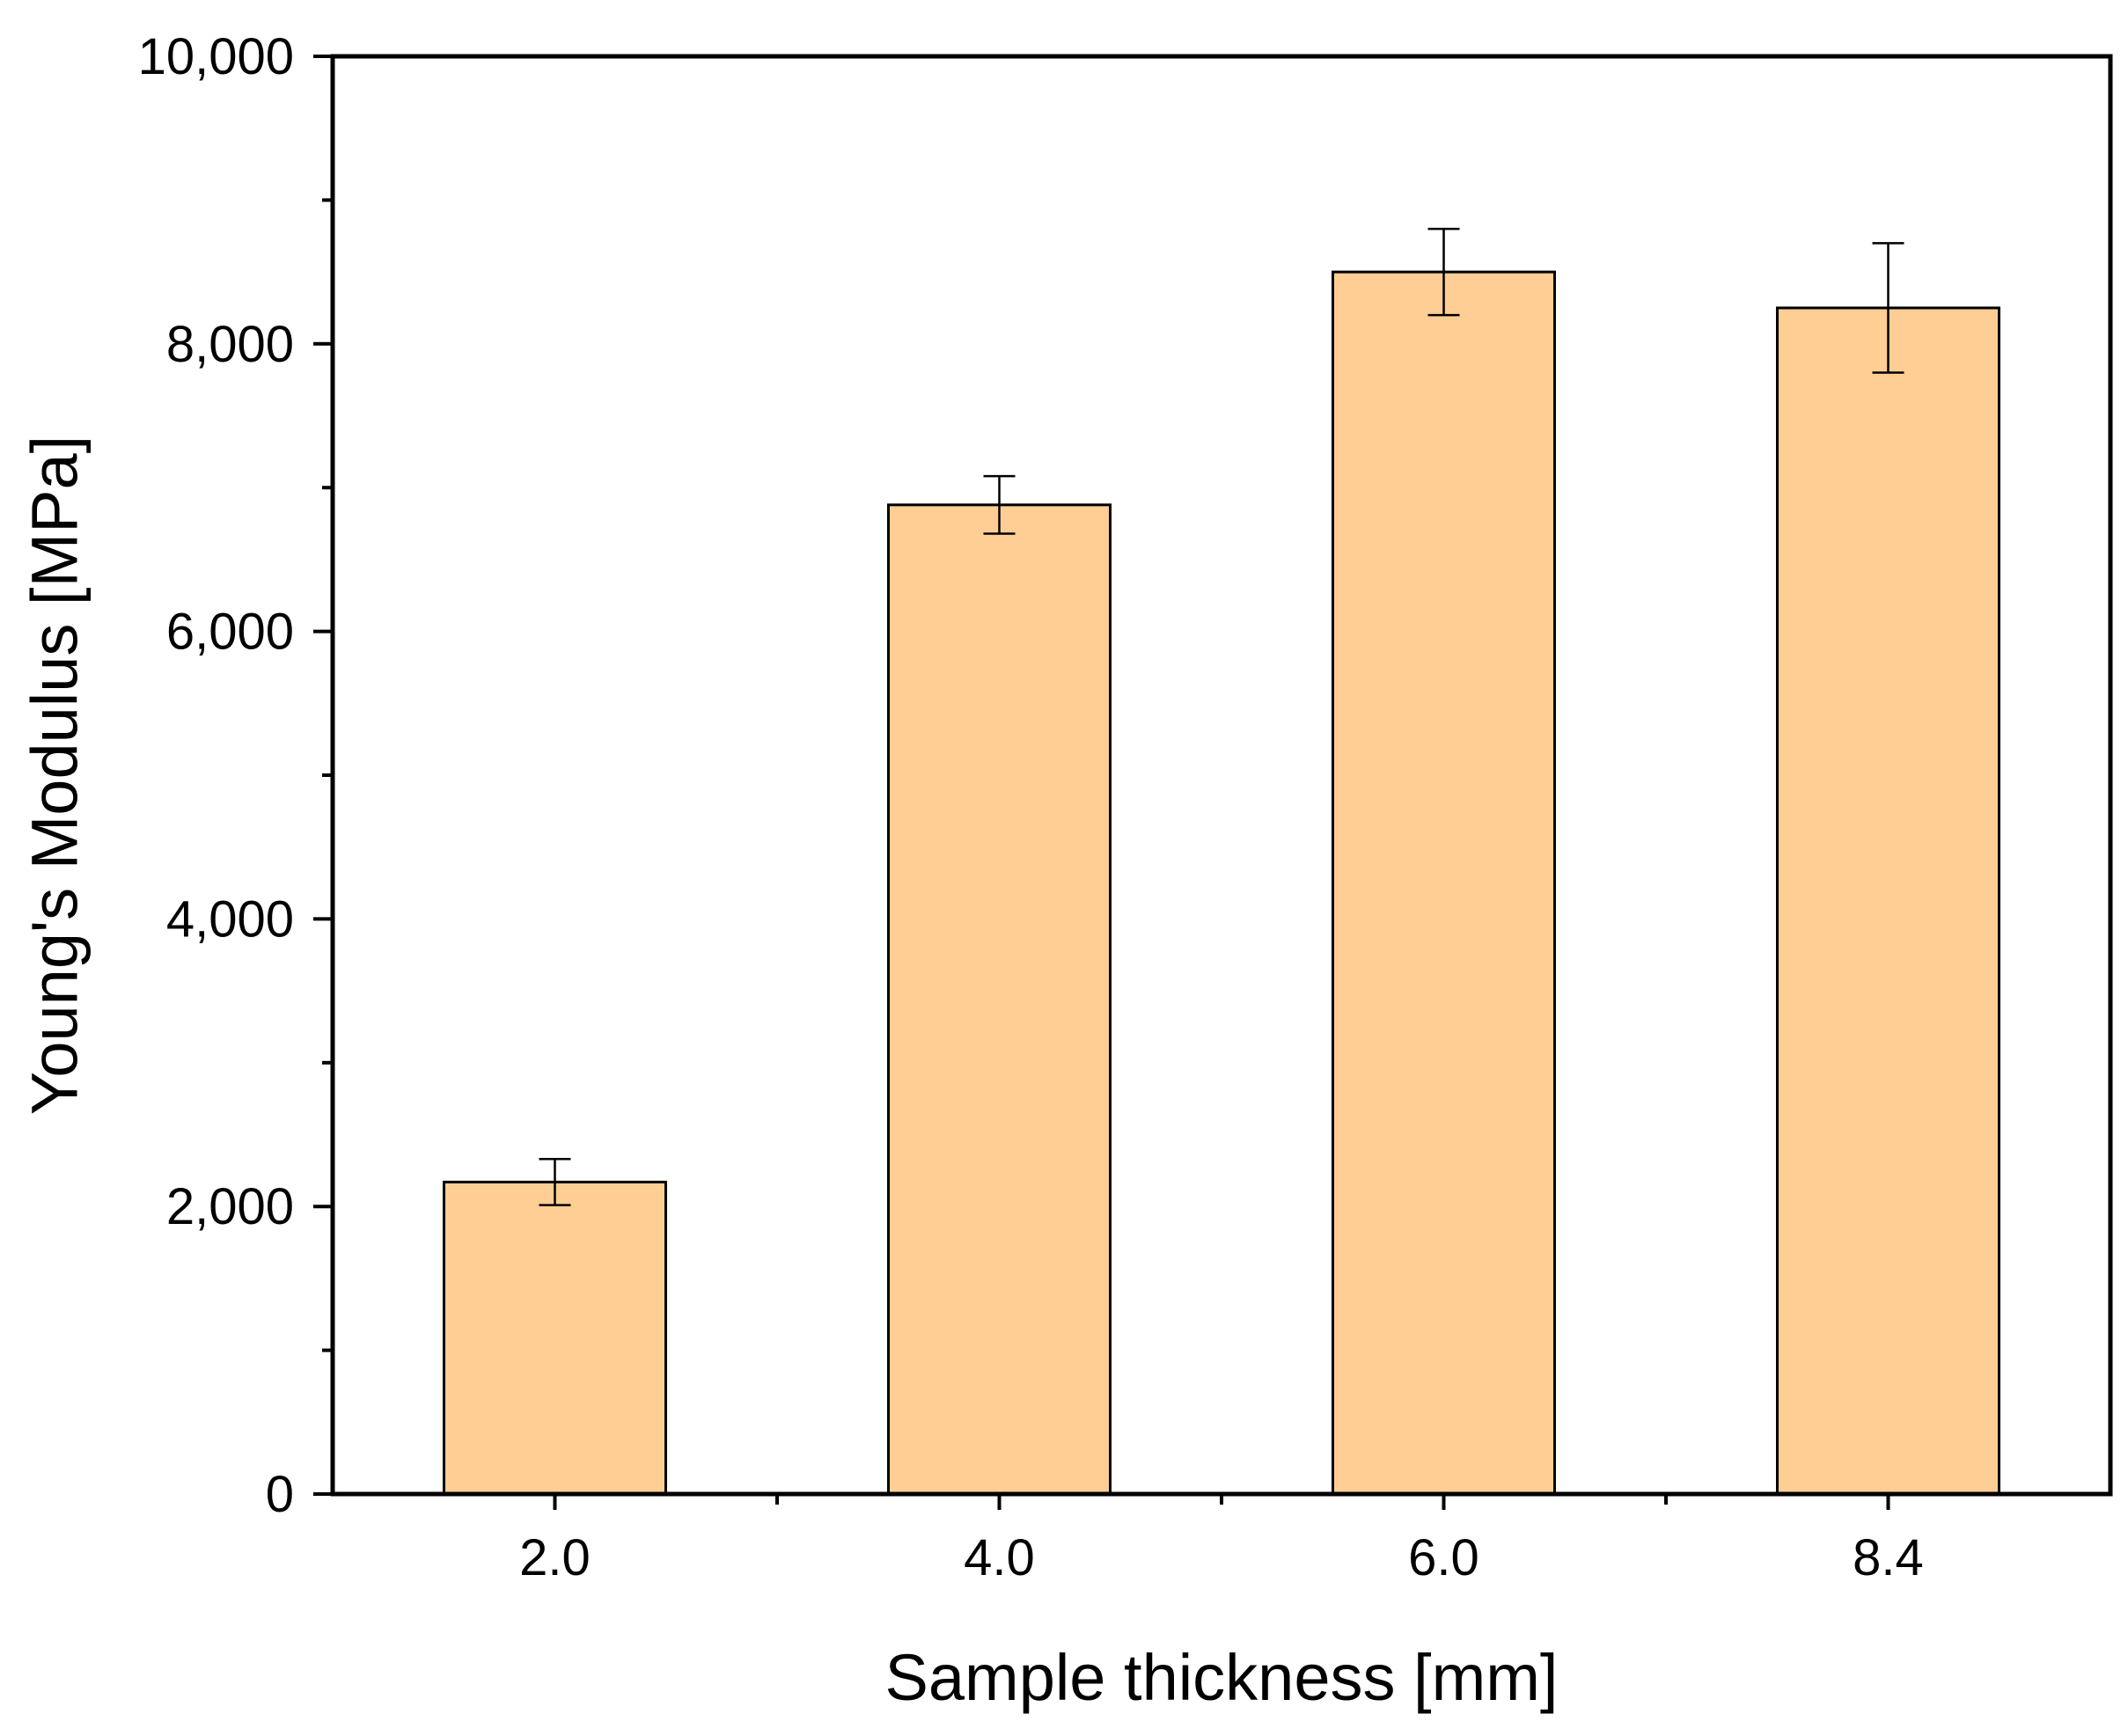 The height and width of the screenshot is (1736, 2128). I want to click on bar-8.4, so click(1888, 901).